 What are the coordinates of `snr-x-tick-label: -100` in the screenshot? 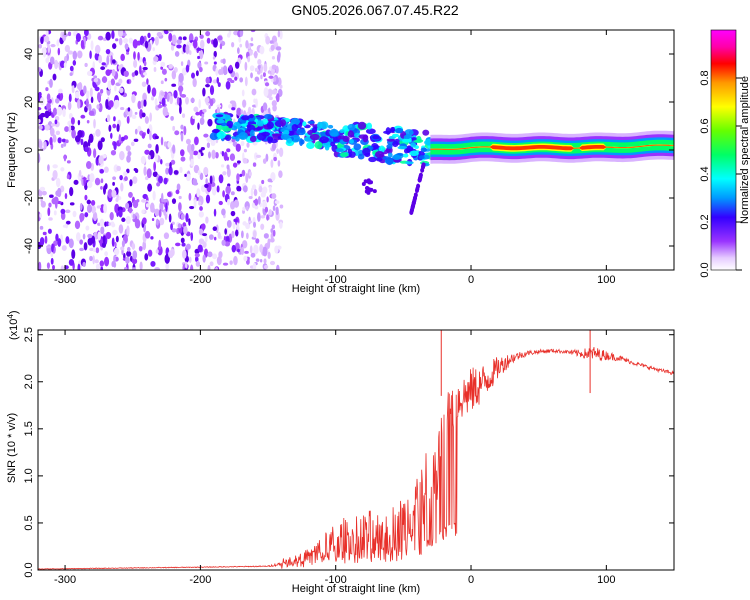 It's located at (336, 580).